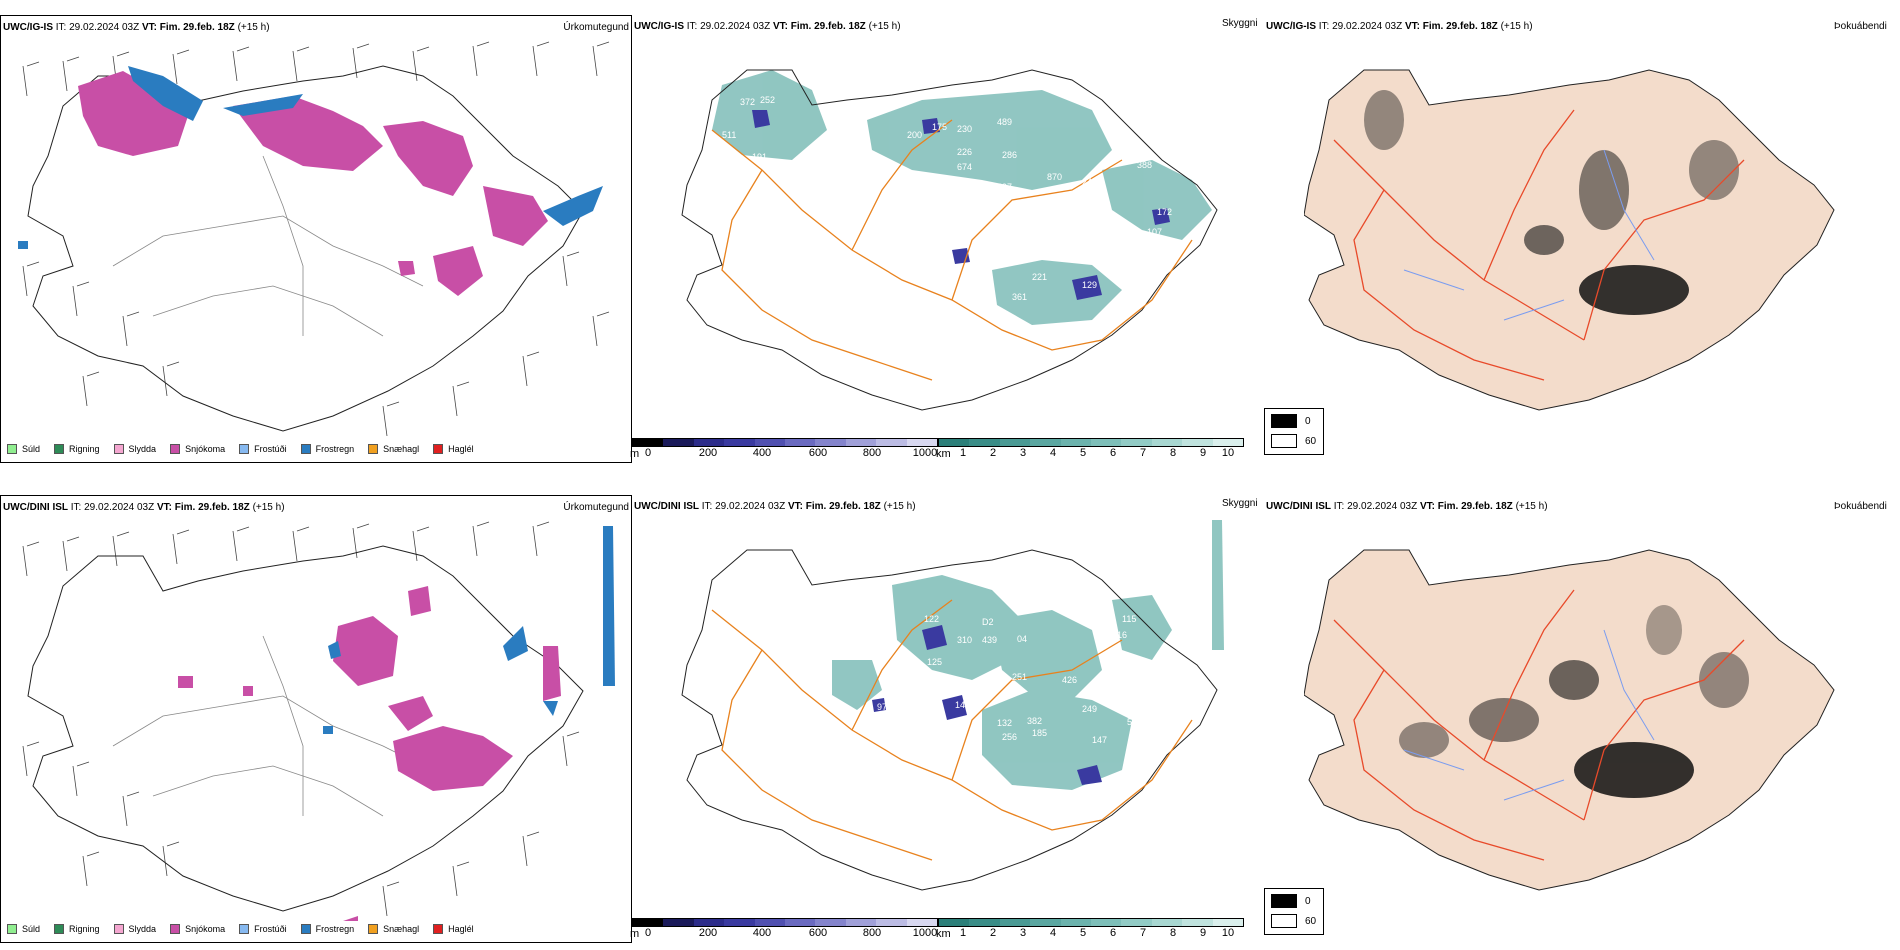  What do you see at coordinates (1009, 155) in the screenshot?
I see `cloud-label: 286` at bounding box center [1009, 155].